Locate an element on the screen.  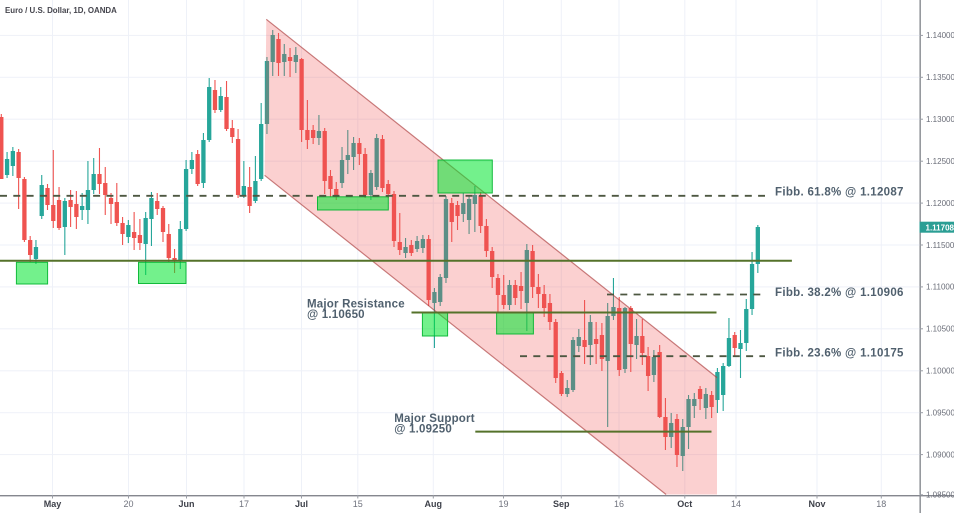
svg-text: Sep is located at coordinates (561, 504).